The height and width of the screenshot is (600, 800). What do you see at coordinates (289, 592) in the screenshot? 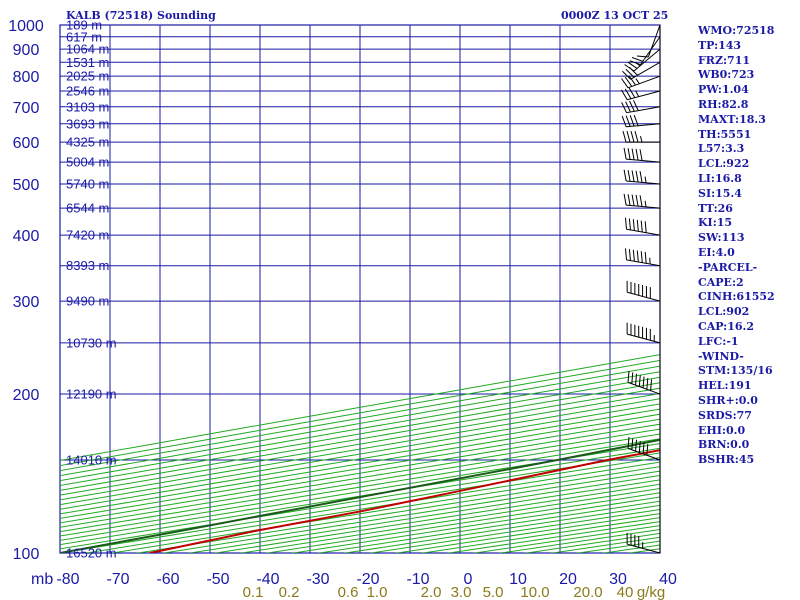
I see `mixing-ratio-label: 0.2` at bounding box center [289, 592].